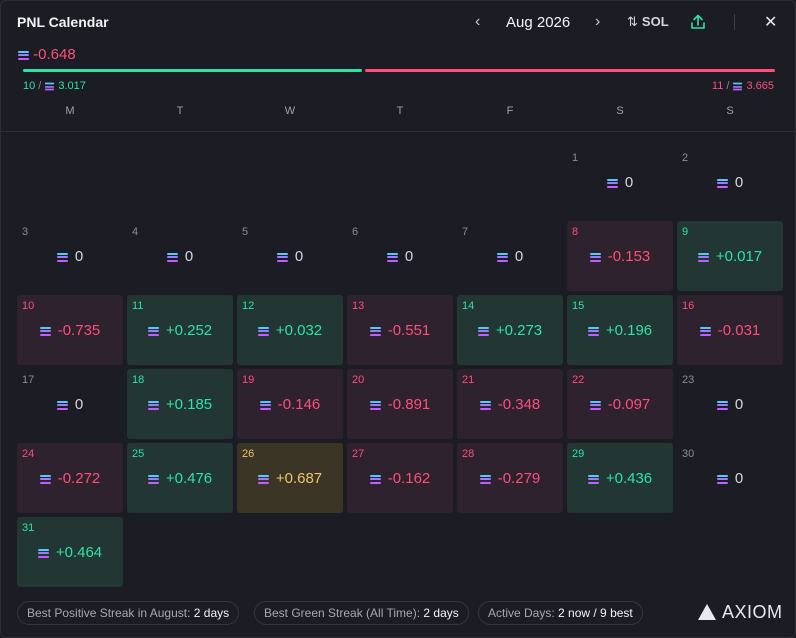 The image size is (796, 638). Describe the element at coordinates (400, 478) in the screenshot. I see `day-cell: 27 -0.162` at that location.